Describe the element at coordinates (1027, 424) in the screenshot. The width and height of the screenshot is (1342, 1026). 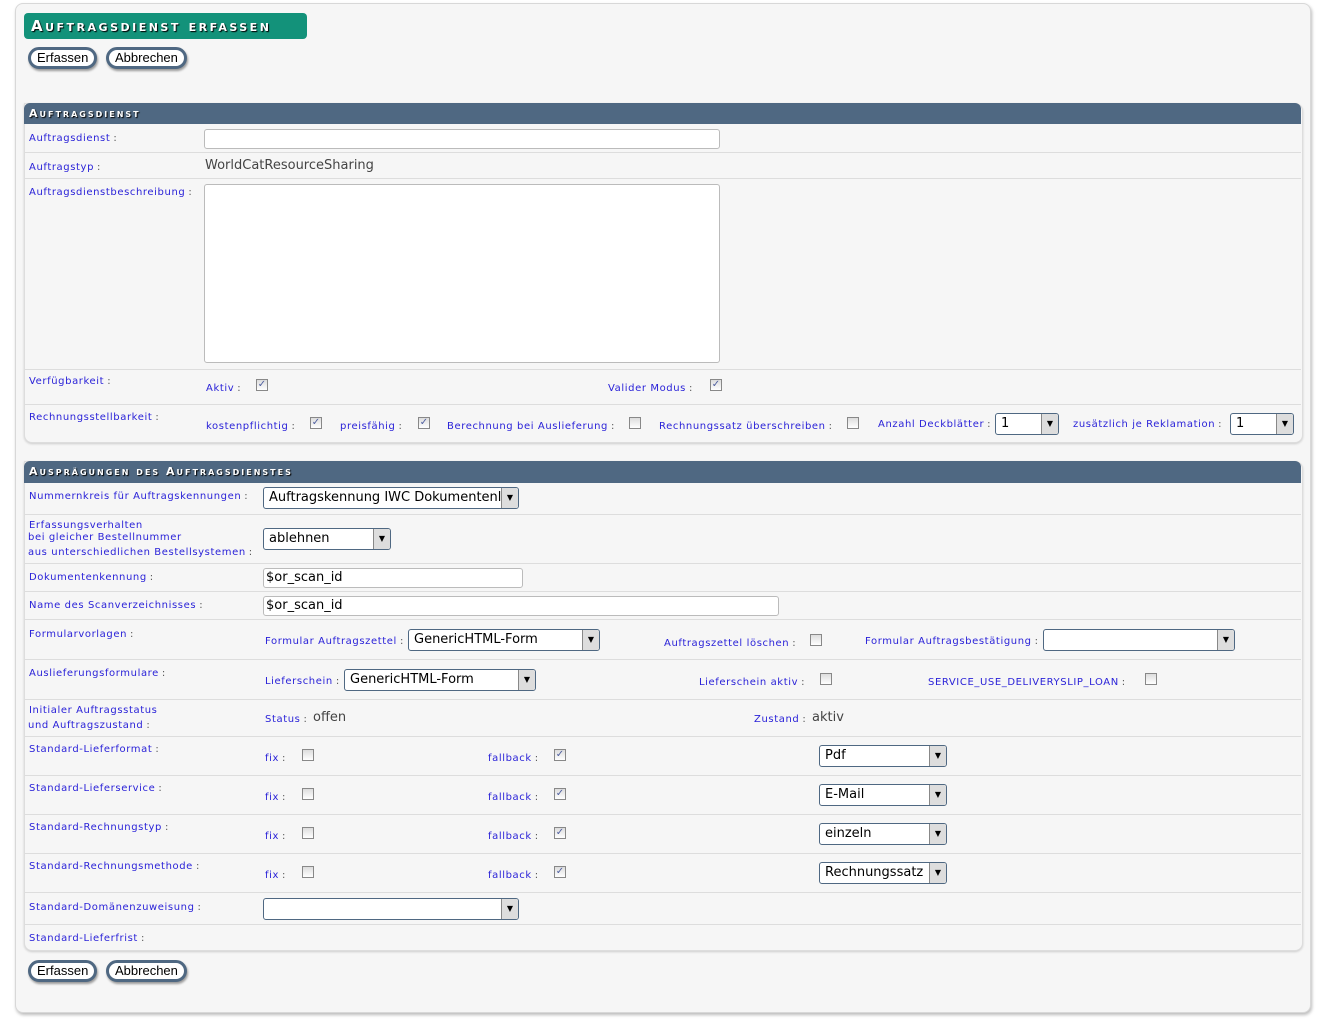
I see `deckblaetter-select: 1 ▼` at that location.